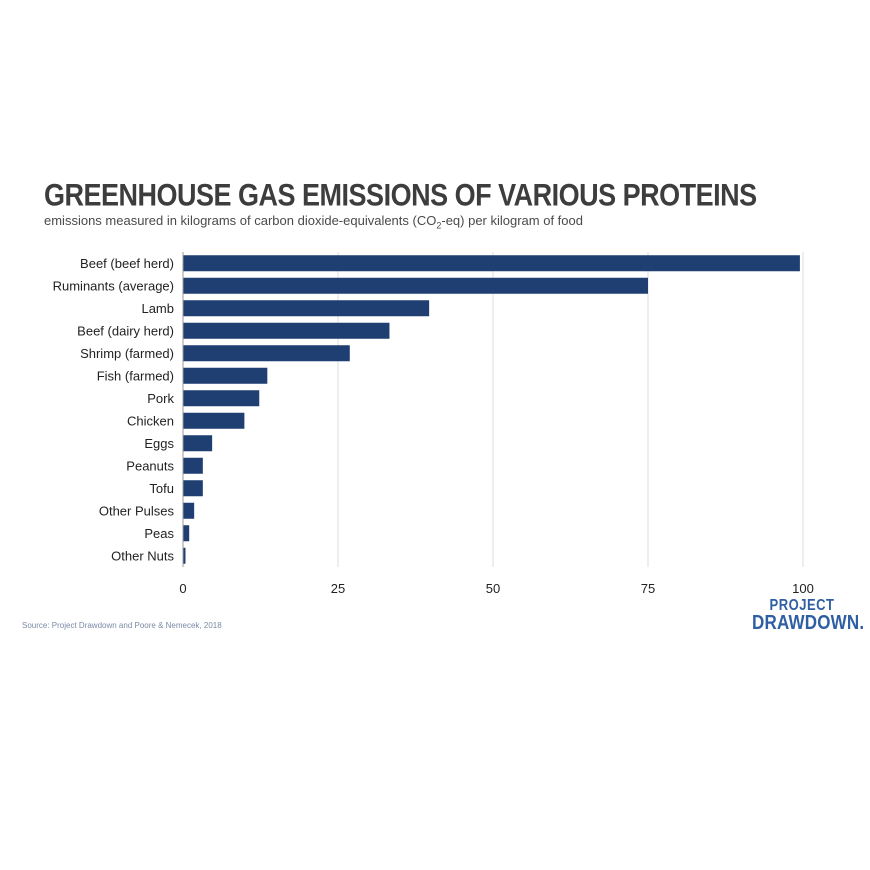 This screenshot has height=870, width=870. I want to click on project-drawdown-logo: PROJECT DRAWDOWN., so click(808, 614).